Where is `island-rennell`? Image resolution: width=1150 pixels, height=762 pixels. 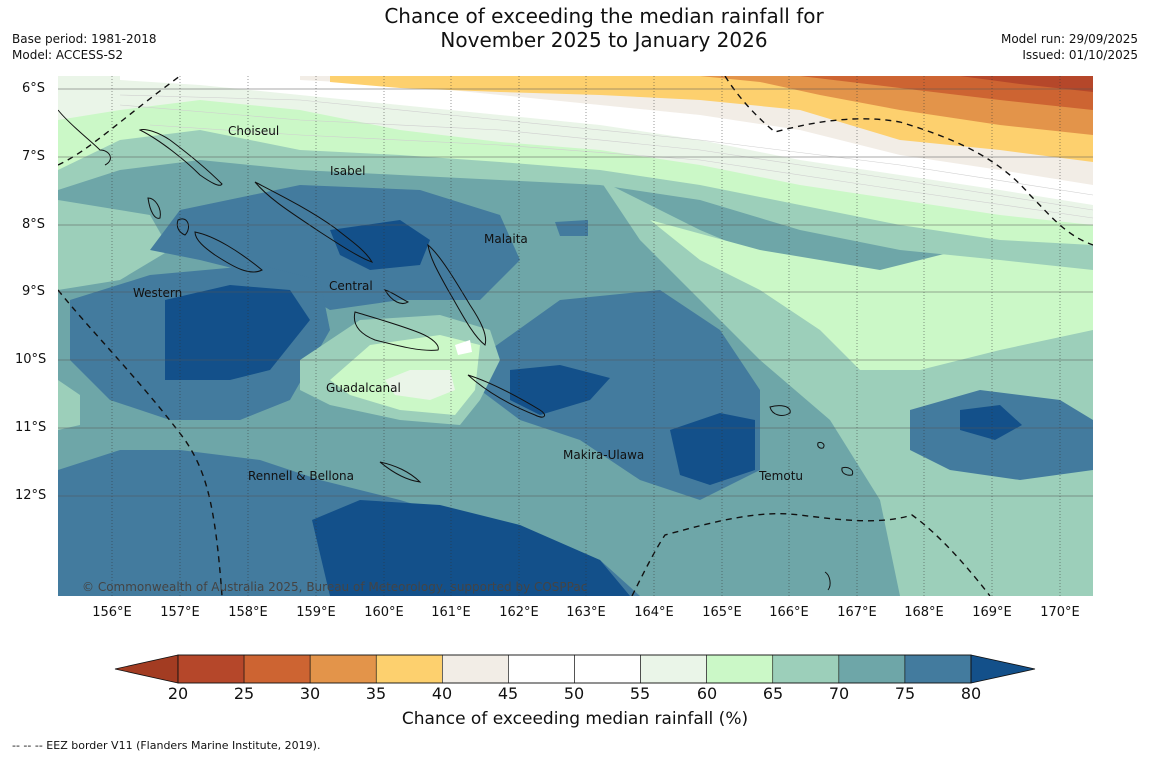 island-rennell is located at coordinates (400, 472).